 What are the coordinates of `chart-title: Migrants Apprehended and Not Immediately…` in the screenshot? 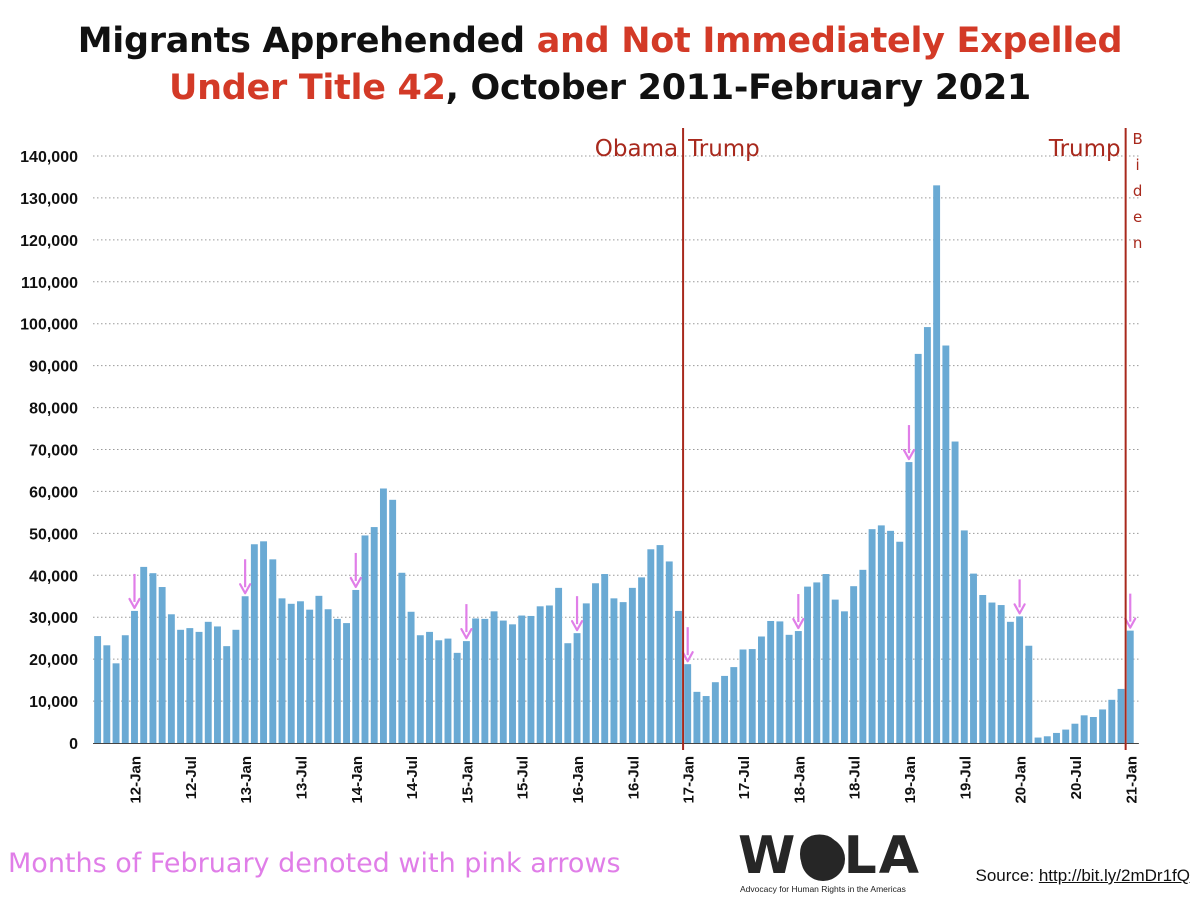 It's located at (600, 65).